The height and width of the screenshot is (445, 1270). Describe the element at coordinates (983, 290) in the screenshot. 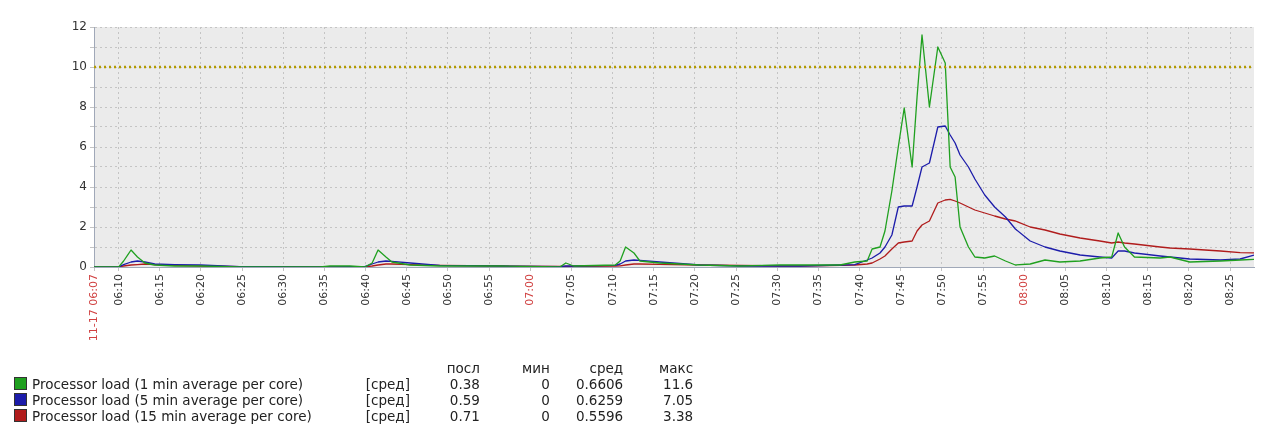

I see `x-tick-label: 07:55` at that location.